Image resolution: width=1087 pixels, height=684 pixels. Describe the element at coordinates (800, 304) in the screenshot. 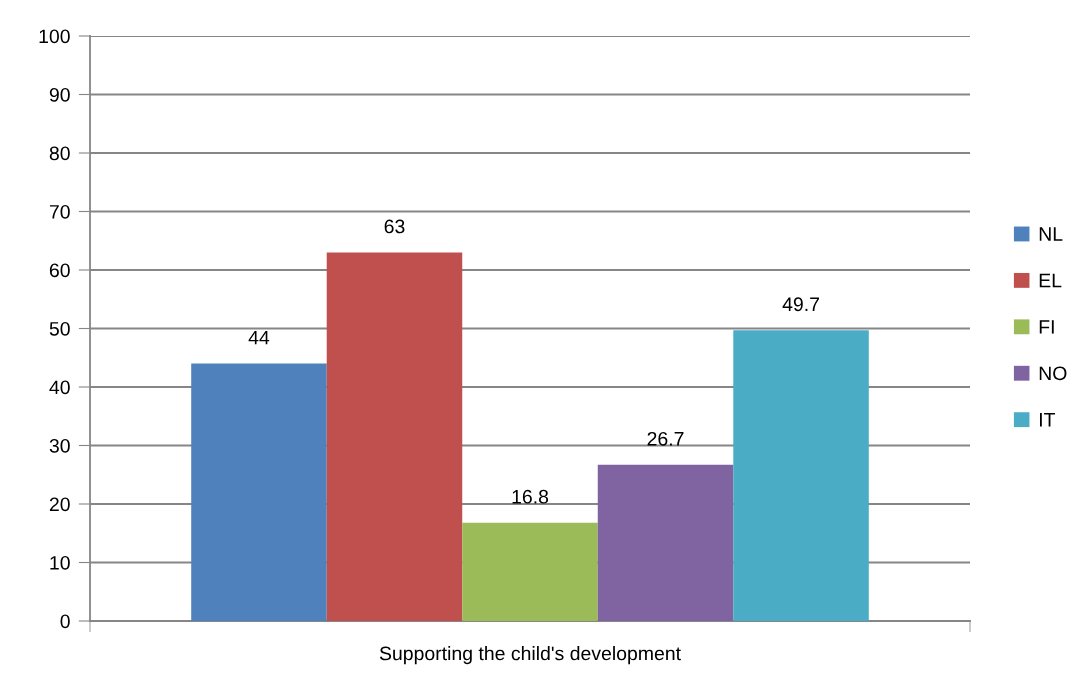

I see `data-label: 49.7` at that location.